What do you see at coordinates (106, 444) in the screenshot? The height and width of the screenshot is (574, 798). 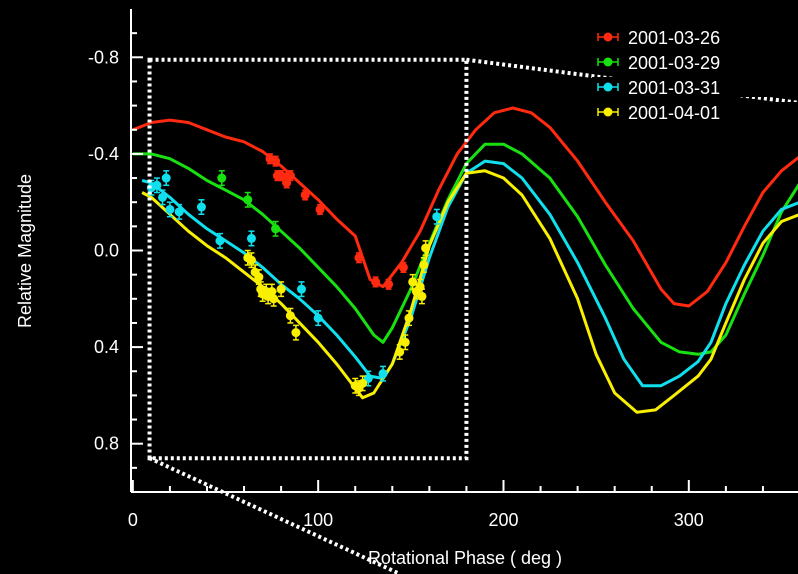 I see `y-tick-label: 0.8` at bounding box center [106, 444].